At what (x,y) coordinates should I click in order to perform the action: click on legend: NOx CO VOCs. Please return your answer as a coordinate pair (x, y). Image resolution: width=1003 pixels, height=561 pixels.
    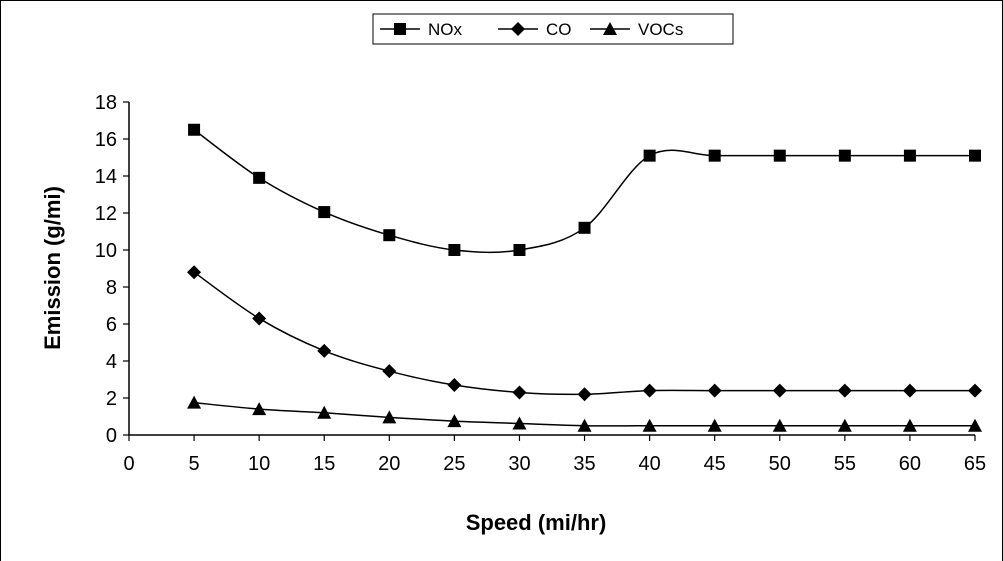
    Looking at the image, I should click on (553, 29).